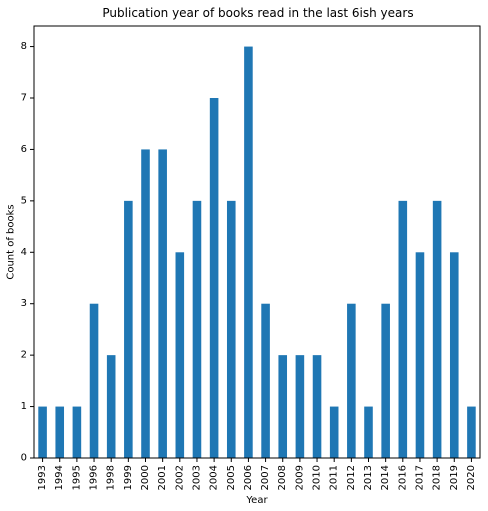  What do you see at coordinates (299, 477) in the screenshot?
I see `x-tick-label-2009: 2009` at bounding box center [299, 477].